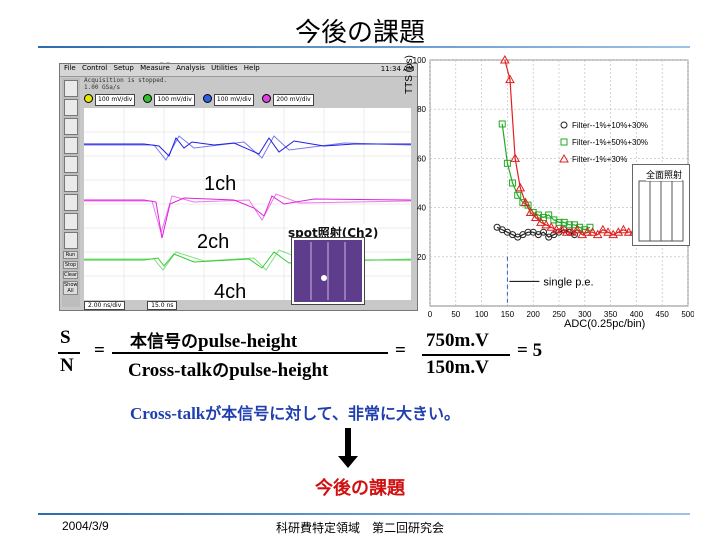 Image resolution: width=720 pixels, height=540 pixels. What do you see at coordinates (409, 74) in the screenshot?
I see `y-axis-label: TTS (ps)` at bounding box center [409, 74].